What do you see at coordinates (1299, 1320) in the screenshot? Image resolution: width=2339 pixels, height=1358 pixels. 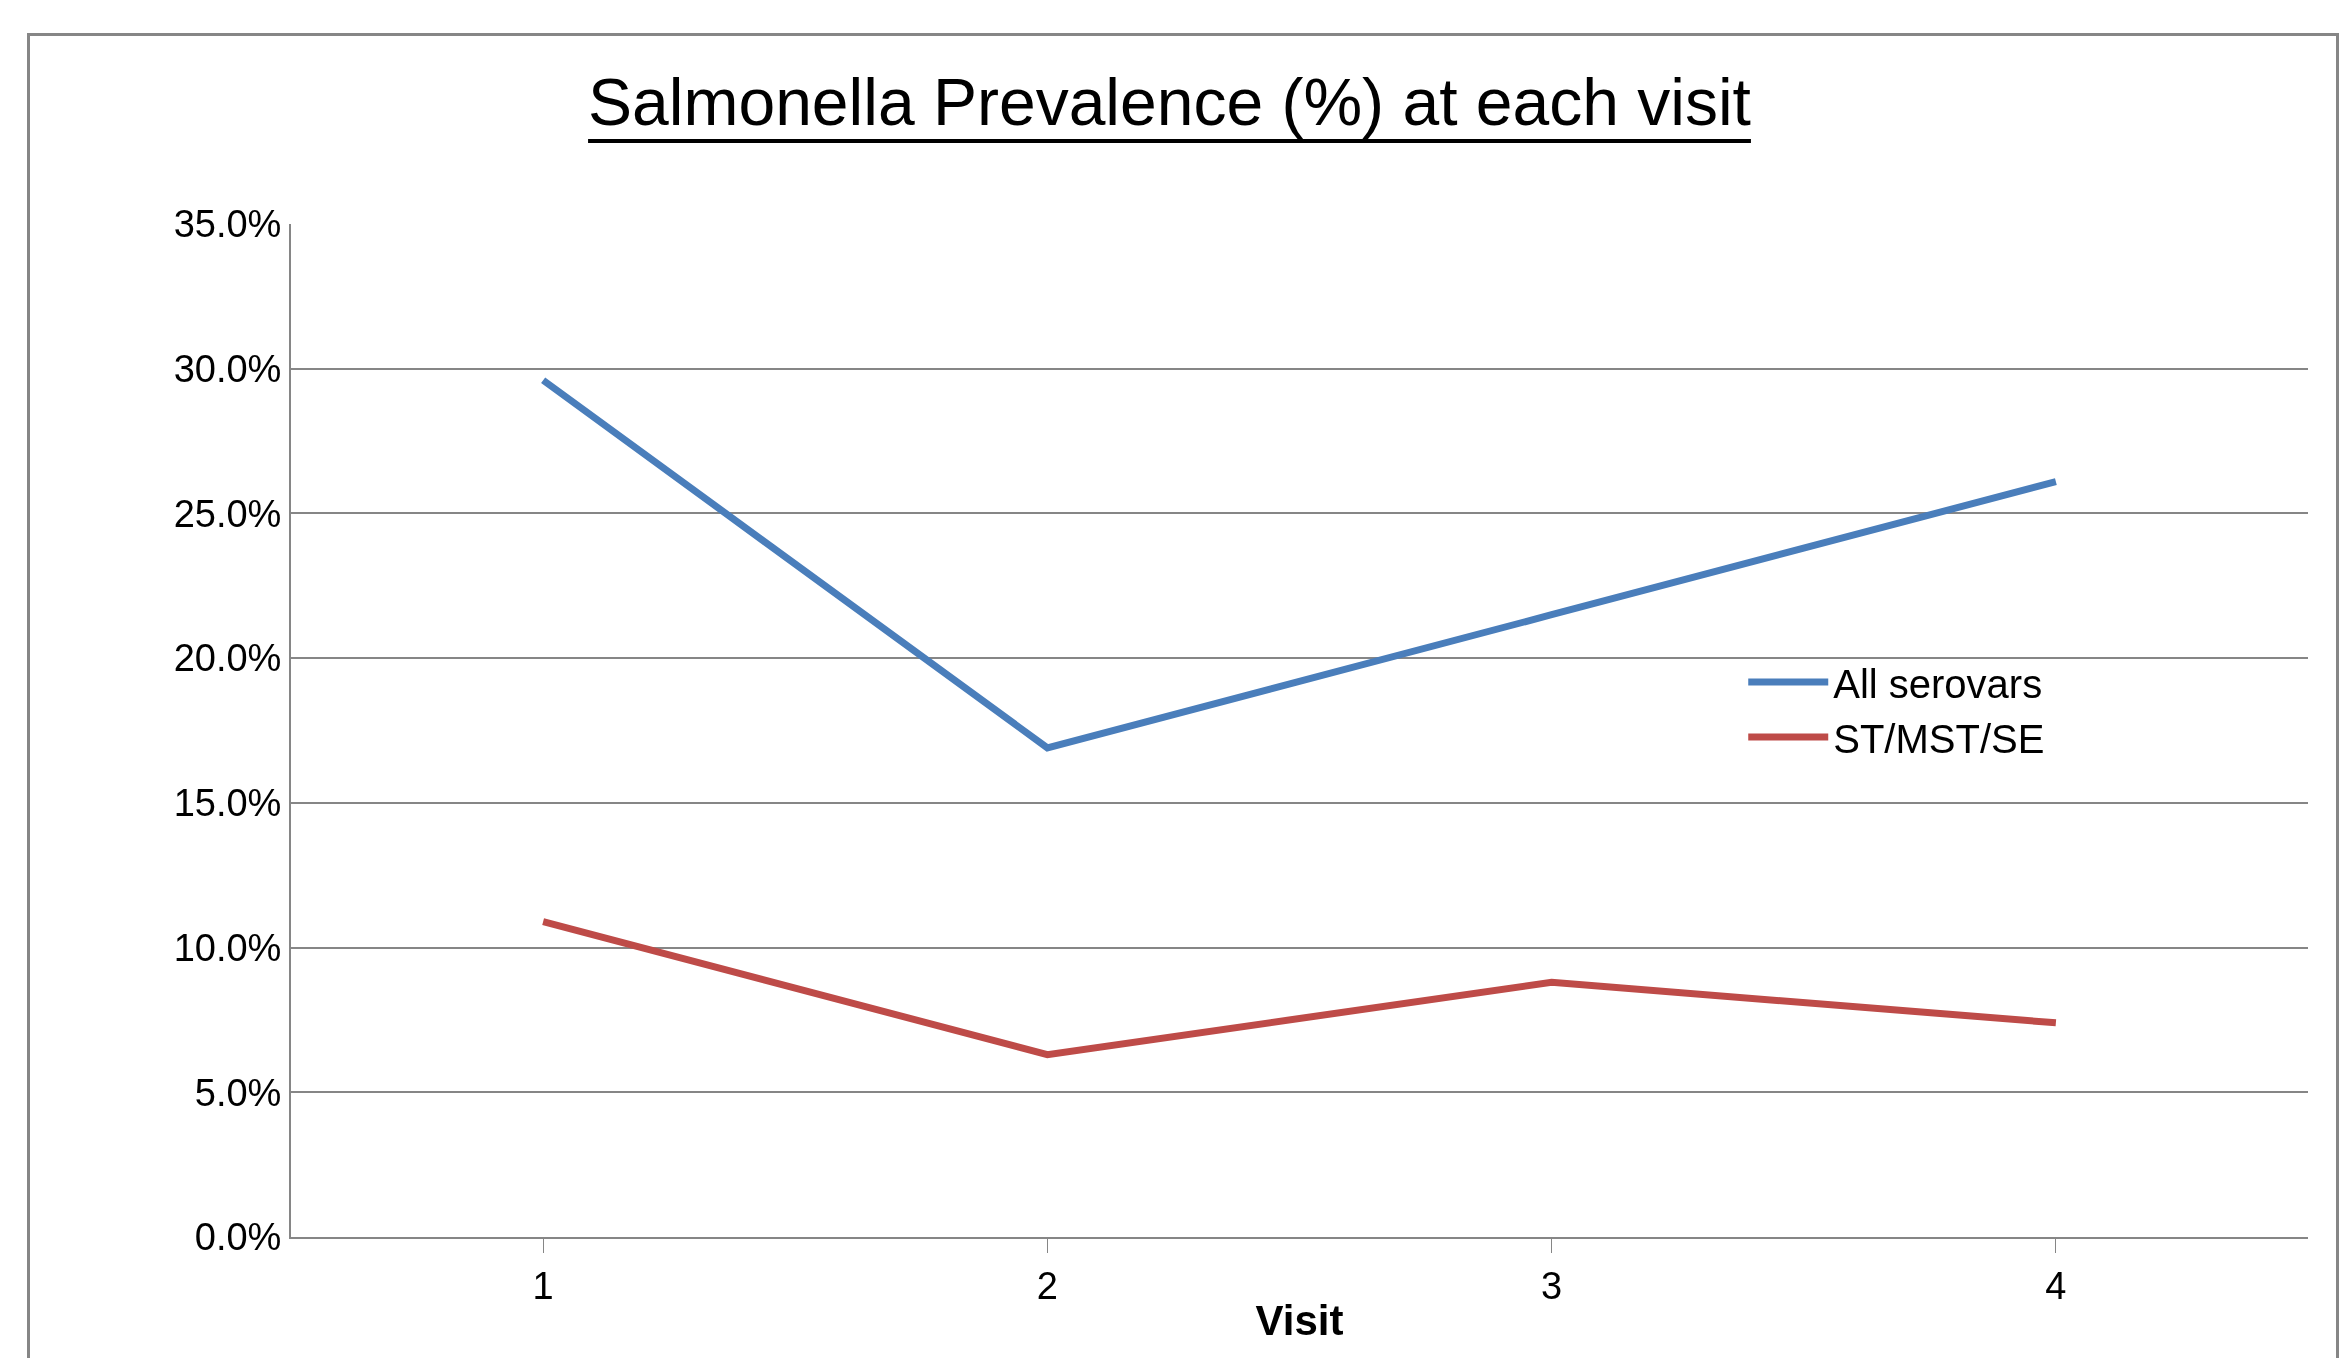 I see `x-axis-title: Visit` at bounding box center [1299, 1320].